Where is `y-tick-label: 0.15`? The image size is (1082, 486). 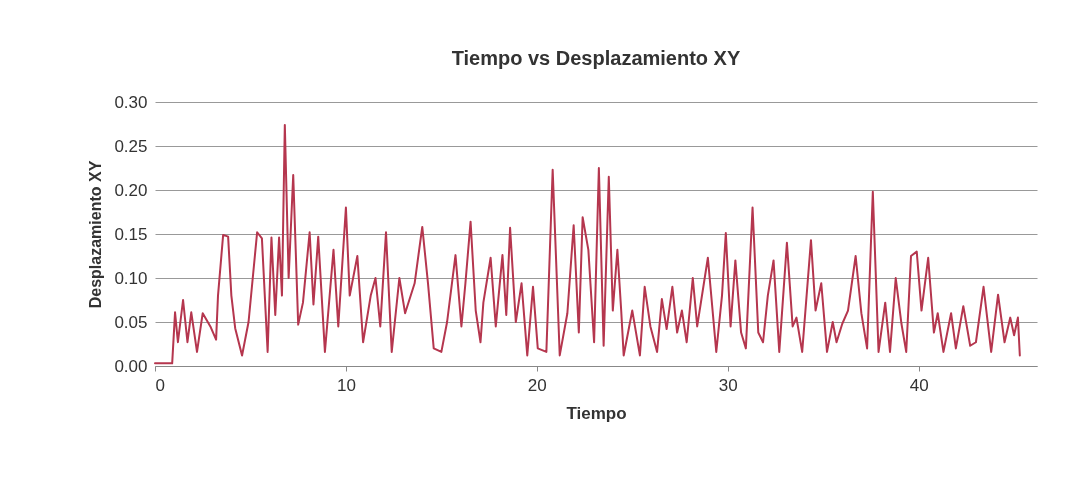
y-tick-label: 0.15 is located at coordinates (131, 234).